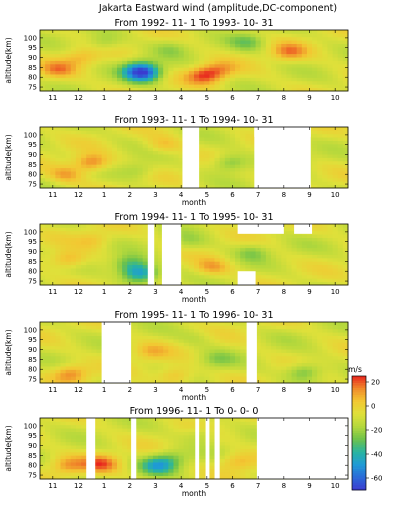  What do you see at coordinates (194, 158) in the screenshot?
I see `heatmap-cells` at bounding box center [194, 158].